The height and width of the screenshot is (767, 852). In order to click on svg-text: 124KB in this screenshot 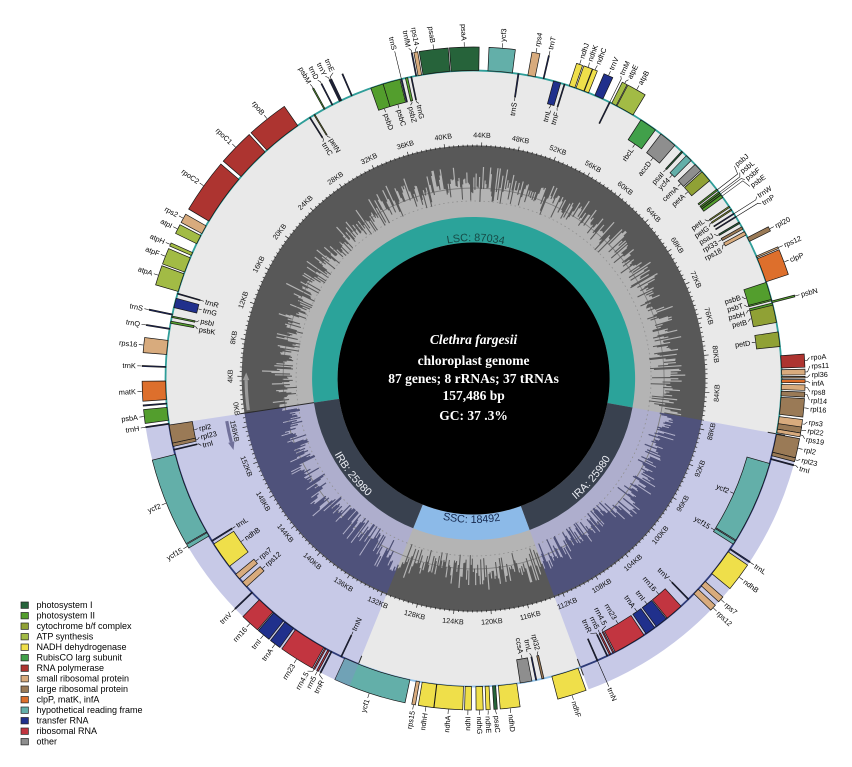, I will do `click(453, 621)`.